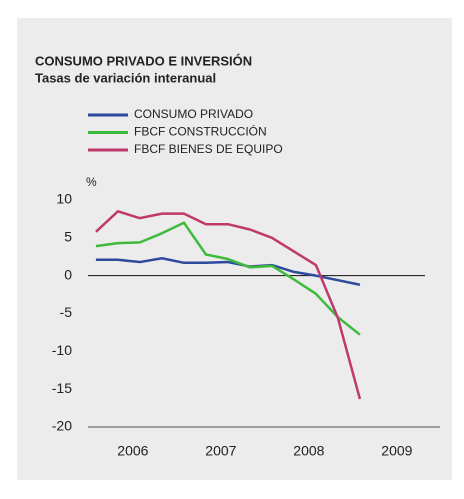 The image size is (464, 499). I want to click on y-tick-label: -20, so click(62, 426).